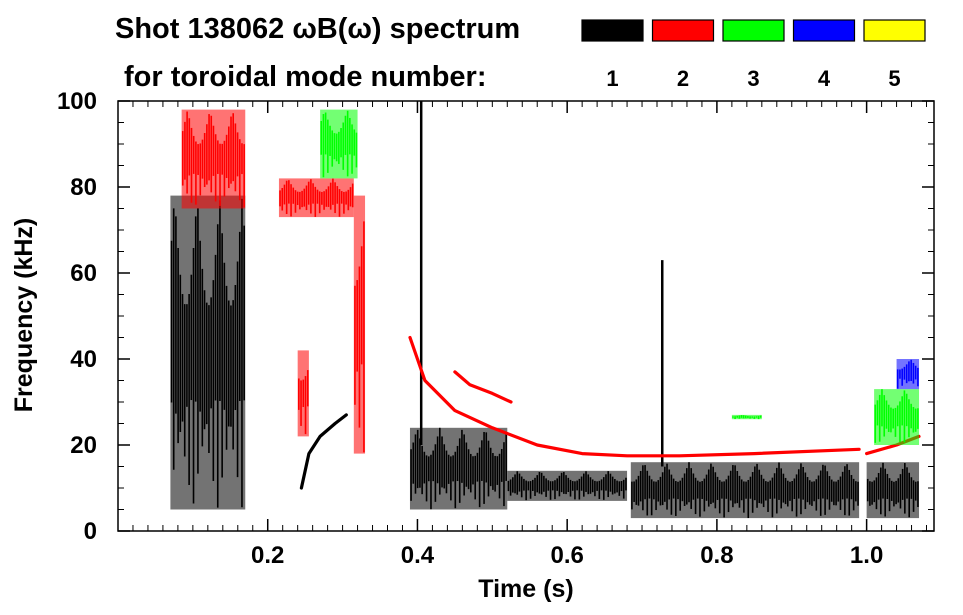 This screenshot has height=615, width=963. Describe the element at coordinates (612, 78) in the screenshot. I see `legend-label-mode-1: 1` at that location.